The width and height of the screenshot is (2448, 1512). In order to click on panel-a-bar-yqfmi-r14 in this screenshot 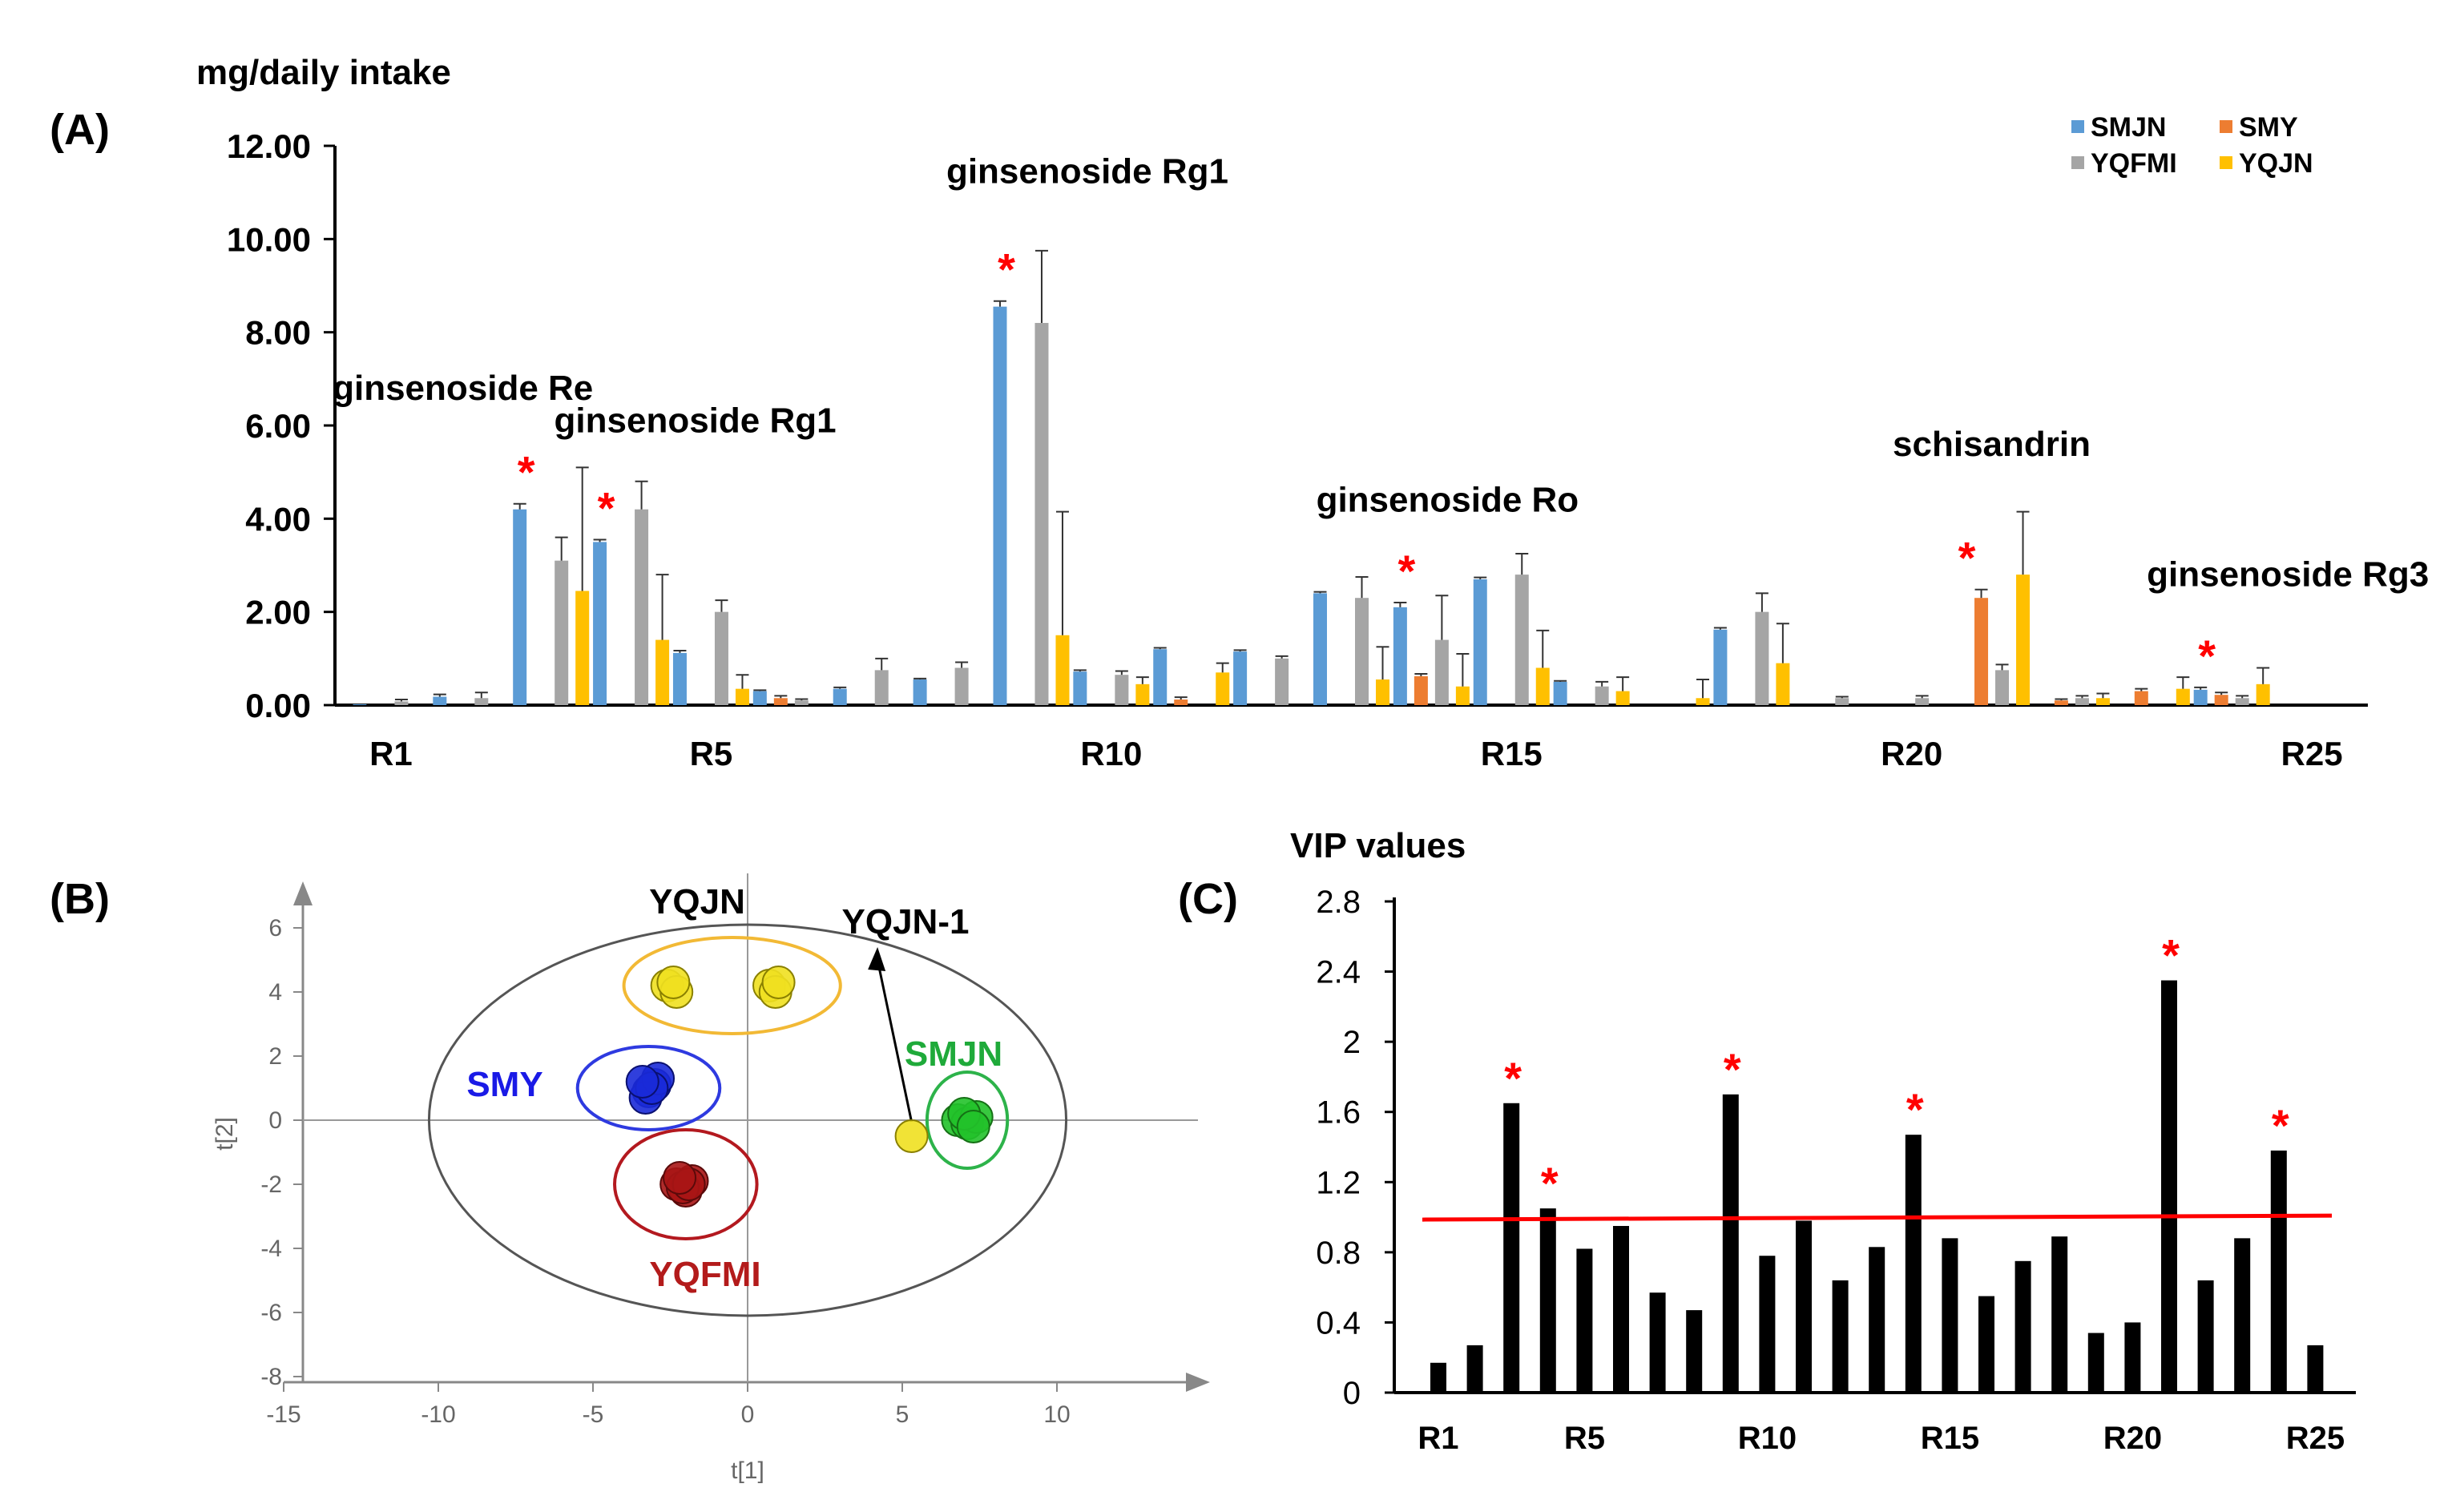, I will do `click(1441, 672)`.